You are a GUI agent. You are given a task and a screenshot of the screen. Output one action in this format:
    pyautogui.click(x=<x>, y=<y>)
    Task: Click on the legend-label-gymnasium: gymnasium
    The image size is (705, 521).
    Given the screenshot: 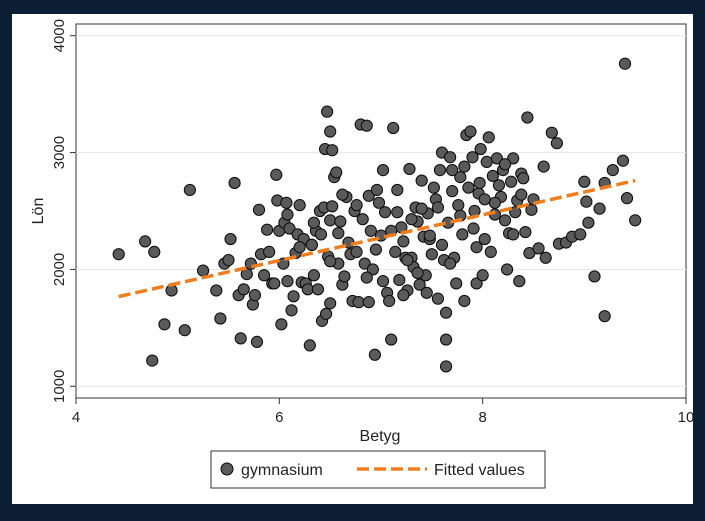 What is the action you would take?
    pyautogui.click(x=282, y=470)
    